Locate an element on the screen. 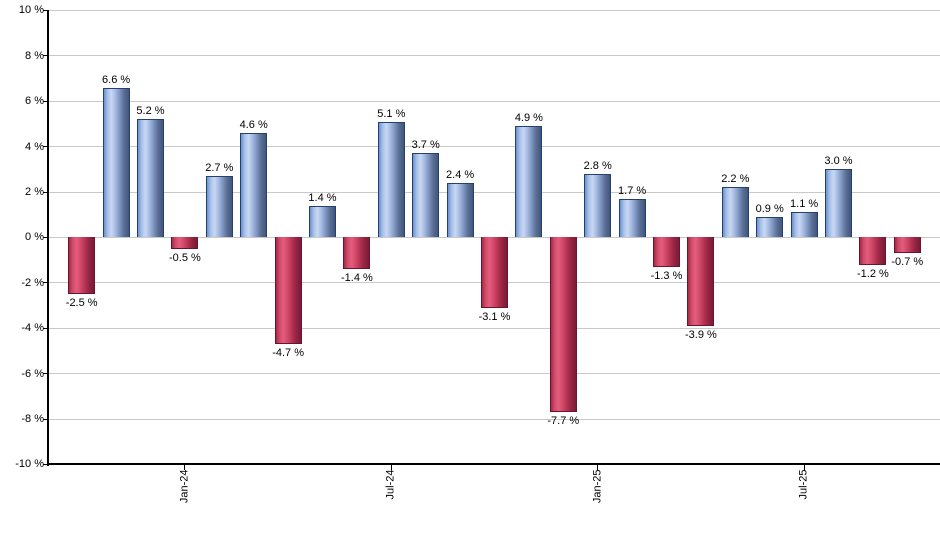 Image resolution: width=940 pixels, height=550 pixels. x-tick-label: Jul-24 is located at coordinates (390, 484).